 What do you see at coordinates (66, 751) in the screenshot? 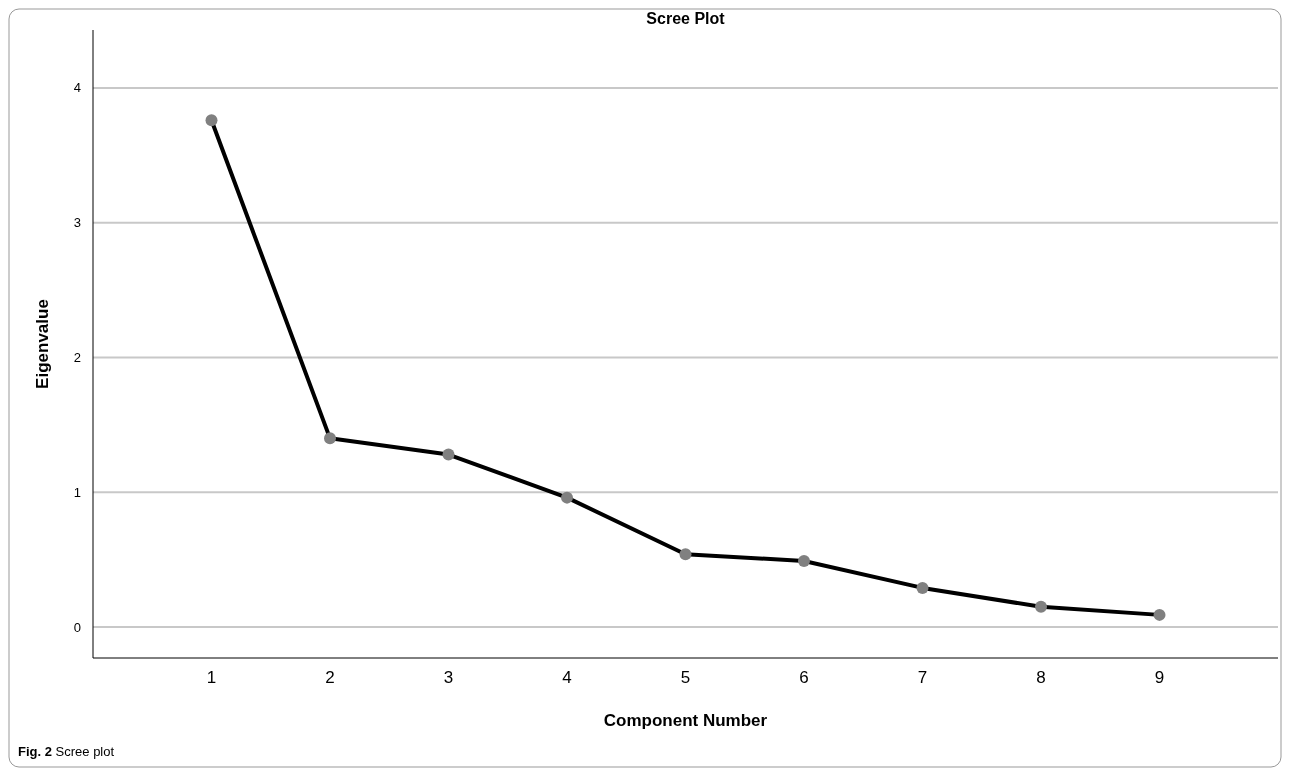
I see `caption: Fig. 2 Scree plot` at bounding box center [66, 751].